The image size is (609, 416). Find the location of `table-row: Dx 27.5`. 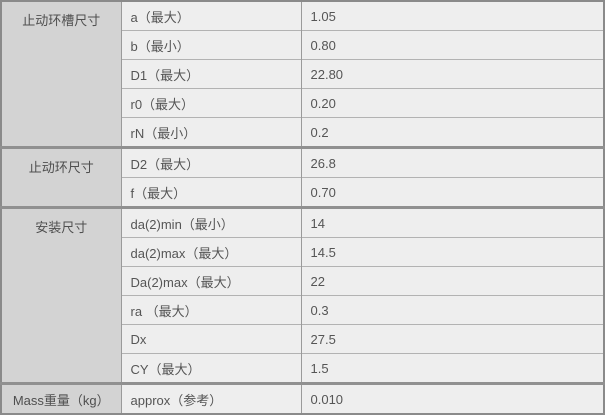

table-row: Dx 27.5 is located at coordinates (302, 339).